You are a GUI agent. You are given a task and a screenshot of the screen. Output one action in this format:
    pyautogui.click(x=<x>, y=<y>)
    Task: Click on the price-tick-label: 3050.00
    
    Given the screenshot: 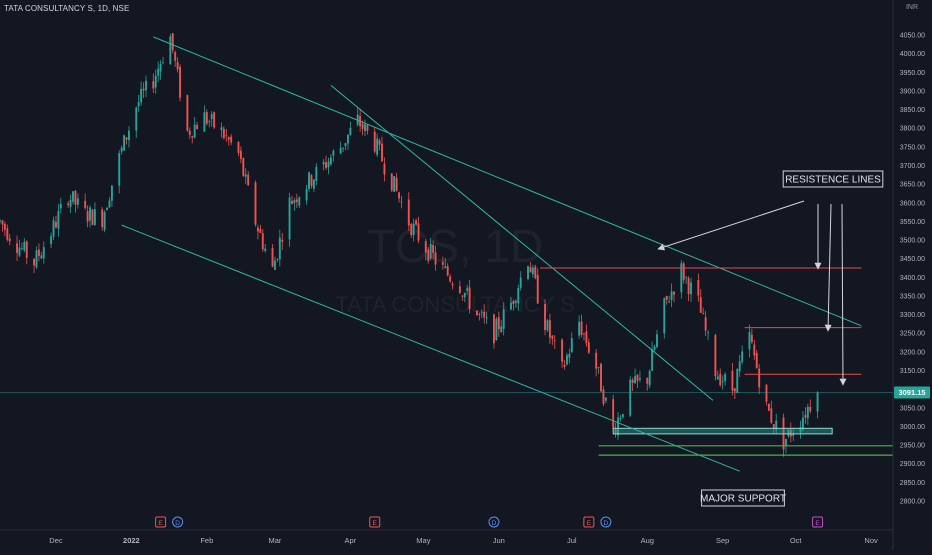 What is the action you would take?
    pyautogui.click(x=912, y=408)
    